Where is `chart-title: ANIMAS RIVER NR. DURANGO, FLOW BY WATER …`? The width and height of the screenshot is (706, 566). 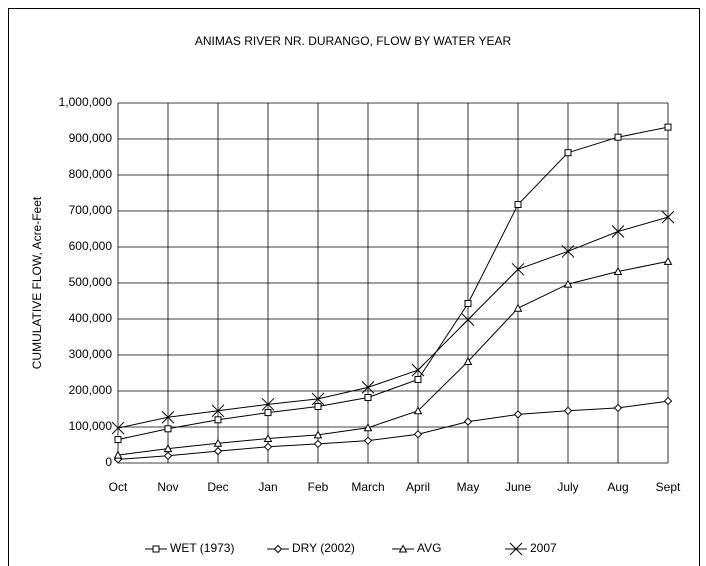
chart-title: ANIMAS RIVER NR. DURANGO, FLOW BY WATER … is located at coordinates (353, 41).